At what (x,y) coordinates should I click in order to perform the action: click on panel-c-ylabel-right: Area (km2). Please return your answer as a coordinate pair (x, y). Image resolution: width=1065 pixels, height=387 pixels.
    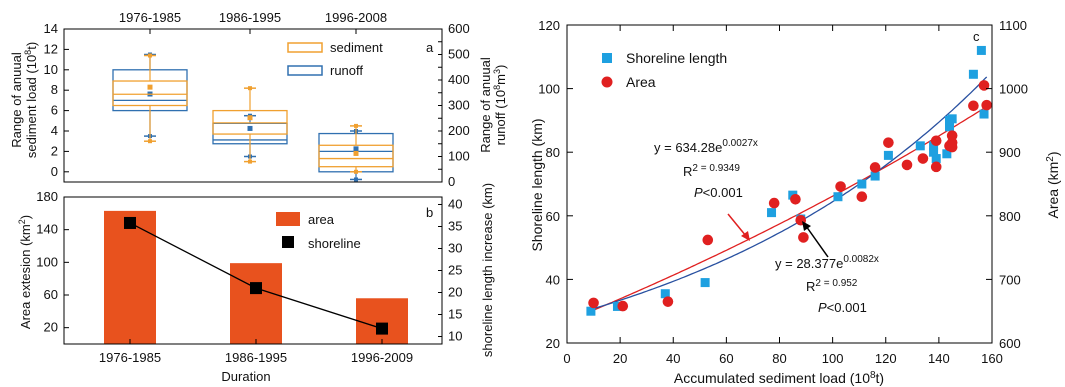
    Looking at the image, I should click on (1053, 184).